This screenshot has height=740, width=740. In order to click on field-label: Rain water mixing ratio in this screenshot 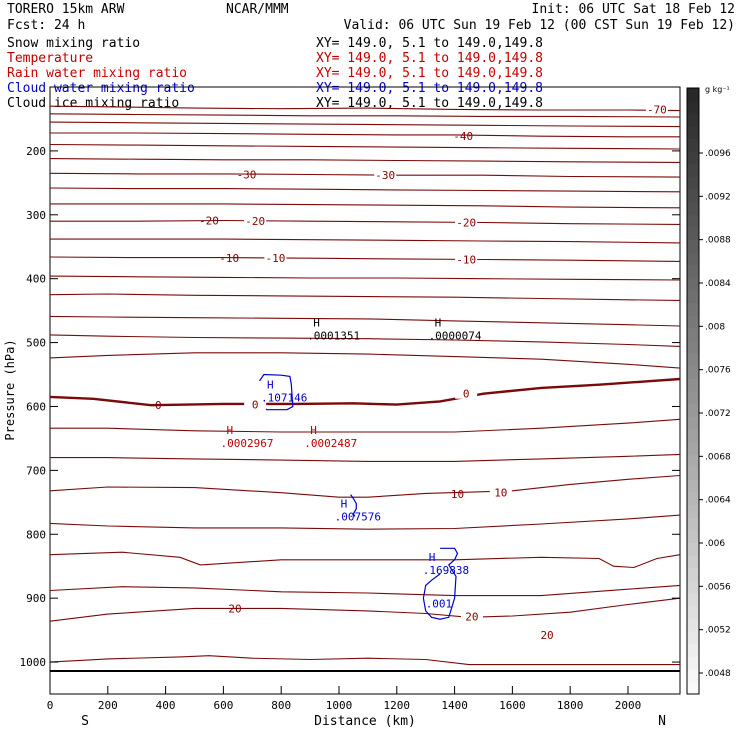, I will do `click(97, 73)`.